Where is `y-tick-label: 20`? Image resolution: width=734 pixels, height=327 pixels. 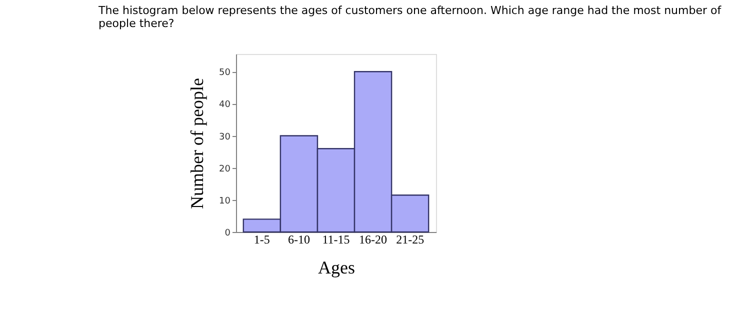 y-tick-label: 20 is located at coordinates (225, 169).